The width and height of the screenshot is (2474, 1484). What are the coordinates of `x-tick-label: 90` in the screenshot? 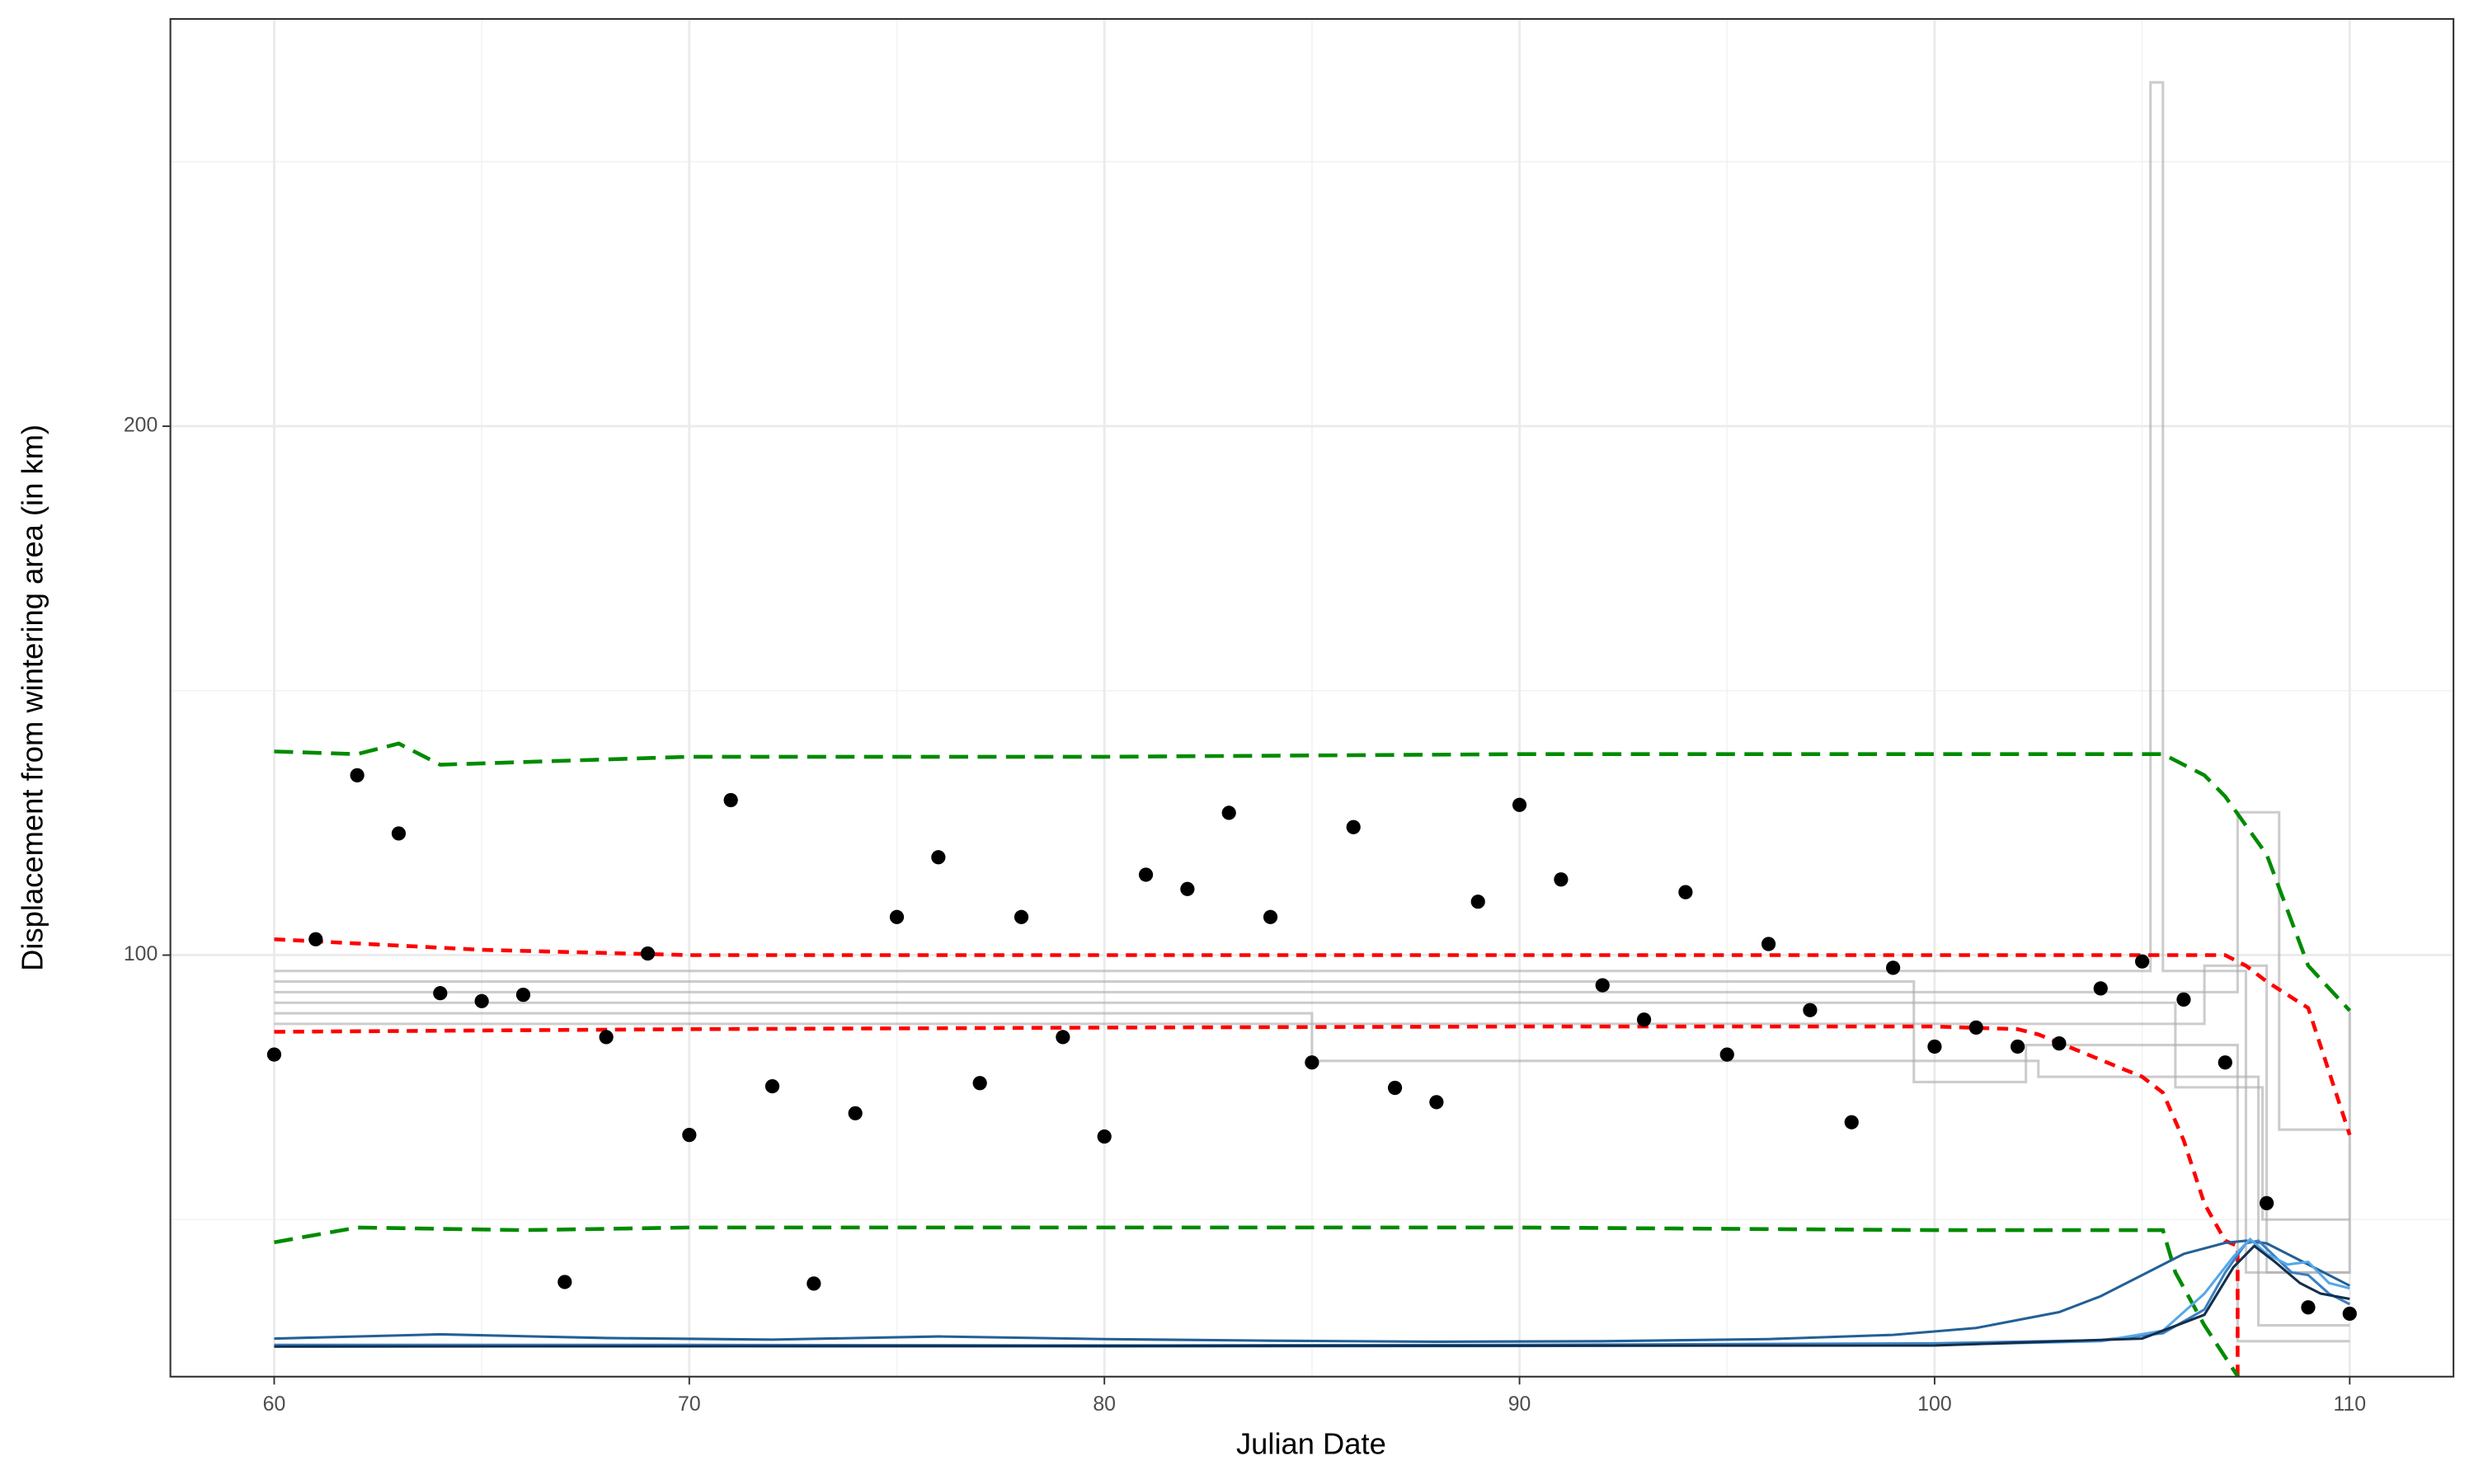 It's located at (1519, 1404).